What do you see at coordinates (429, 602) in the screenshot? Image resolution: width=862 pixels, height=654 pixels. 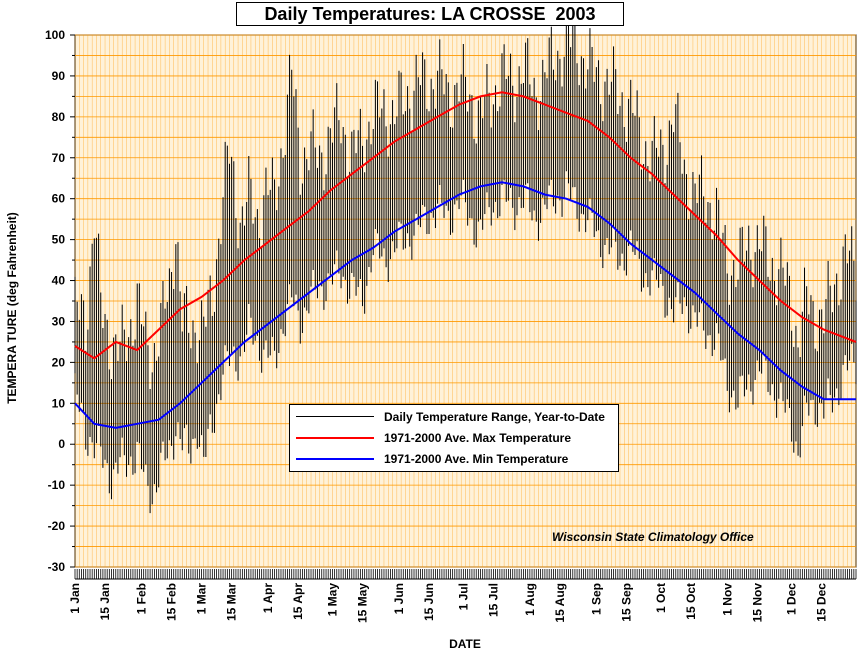 I see `x-tick-label: 15 Jun` at bounding box center [429, 602].